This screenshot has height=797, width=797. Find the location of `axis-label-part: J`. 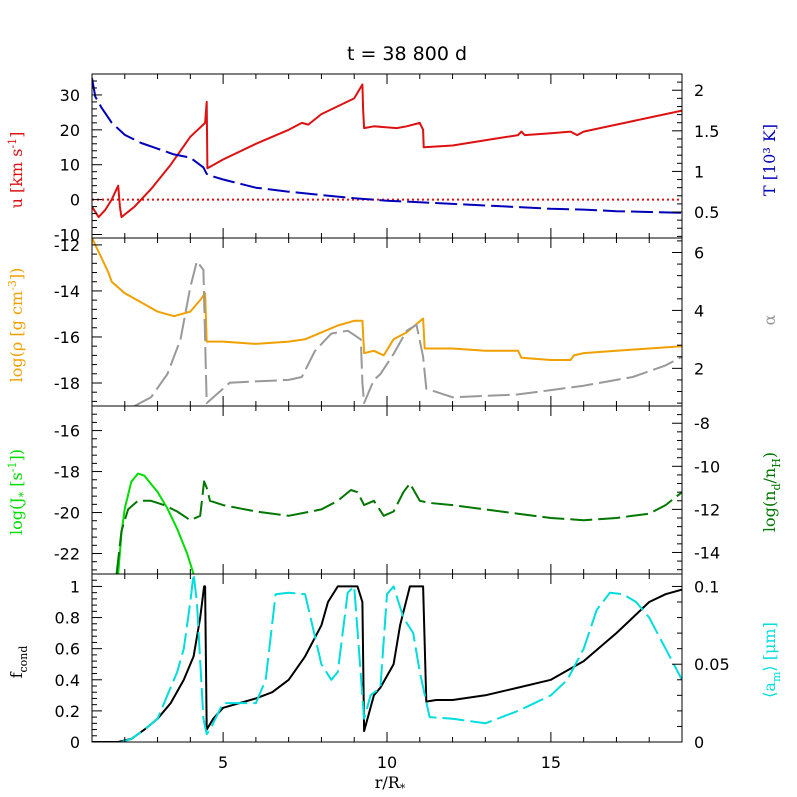

axis-label-part: J is located at coordinates (16, 501).